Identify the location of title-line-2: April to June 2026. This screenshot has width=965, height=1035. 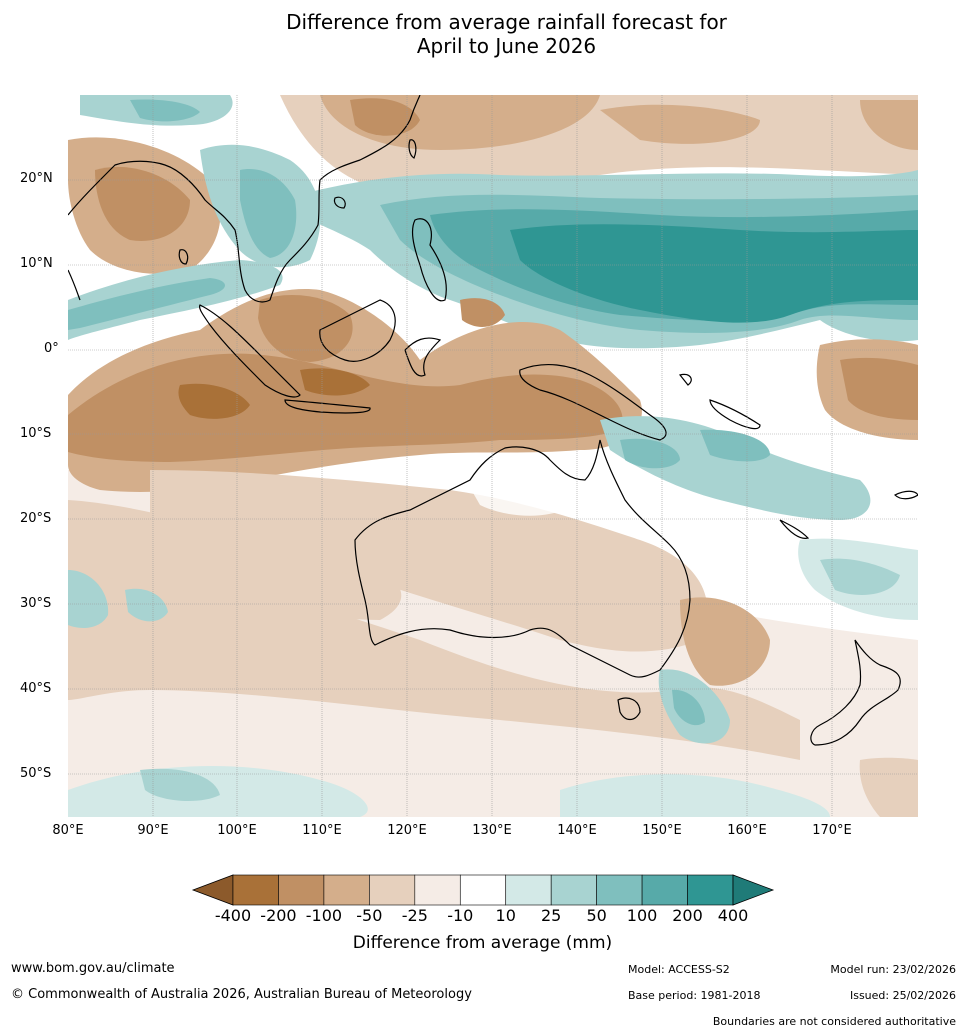
(506, 46).